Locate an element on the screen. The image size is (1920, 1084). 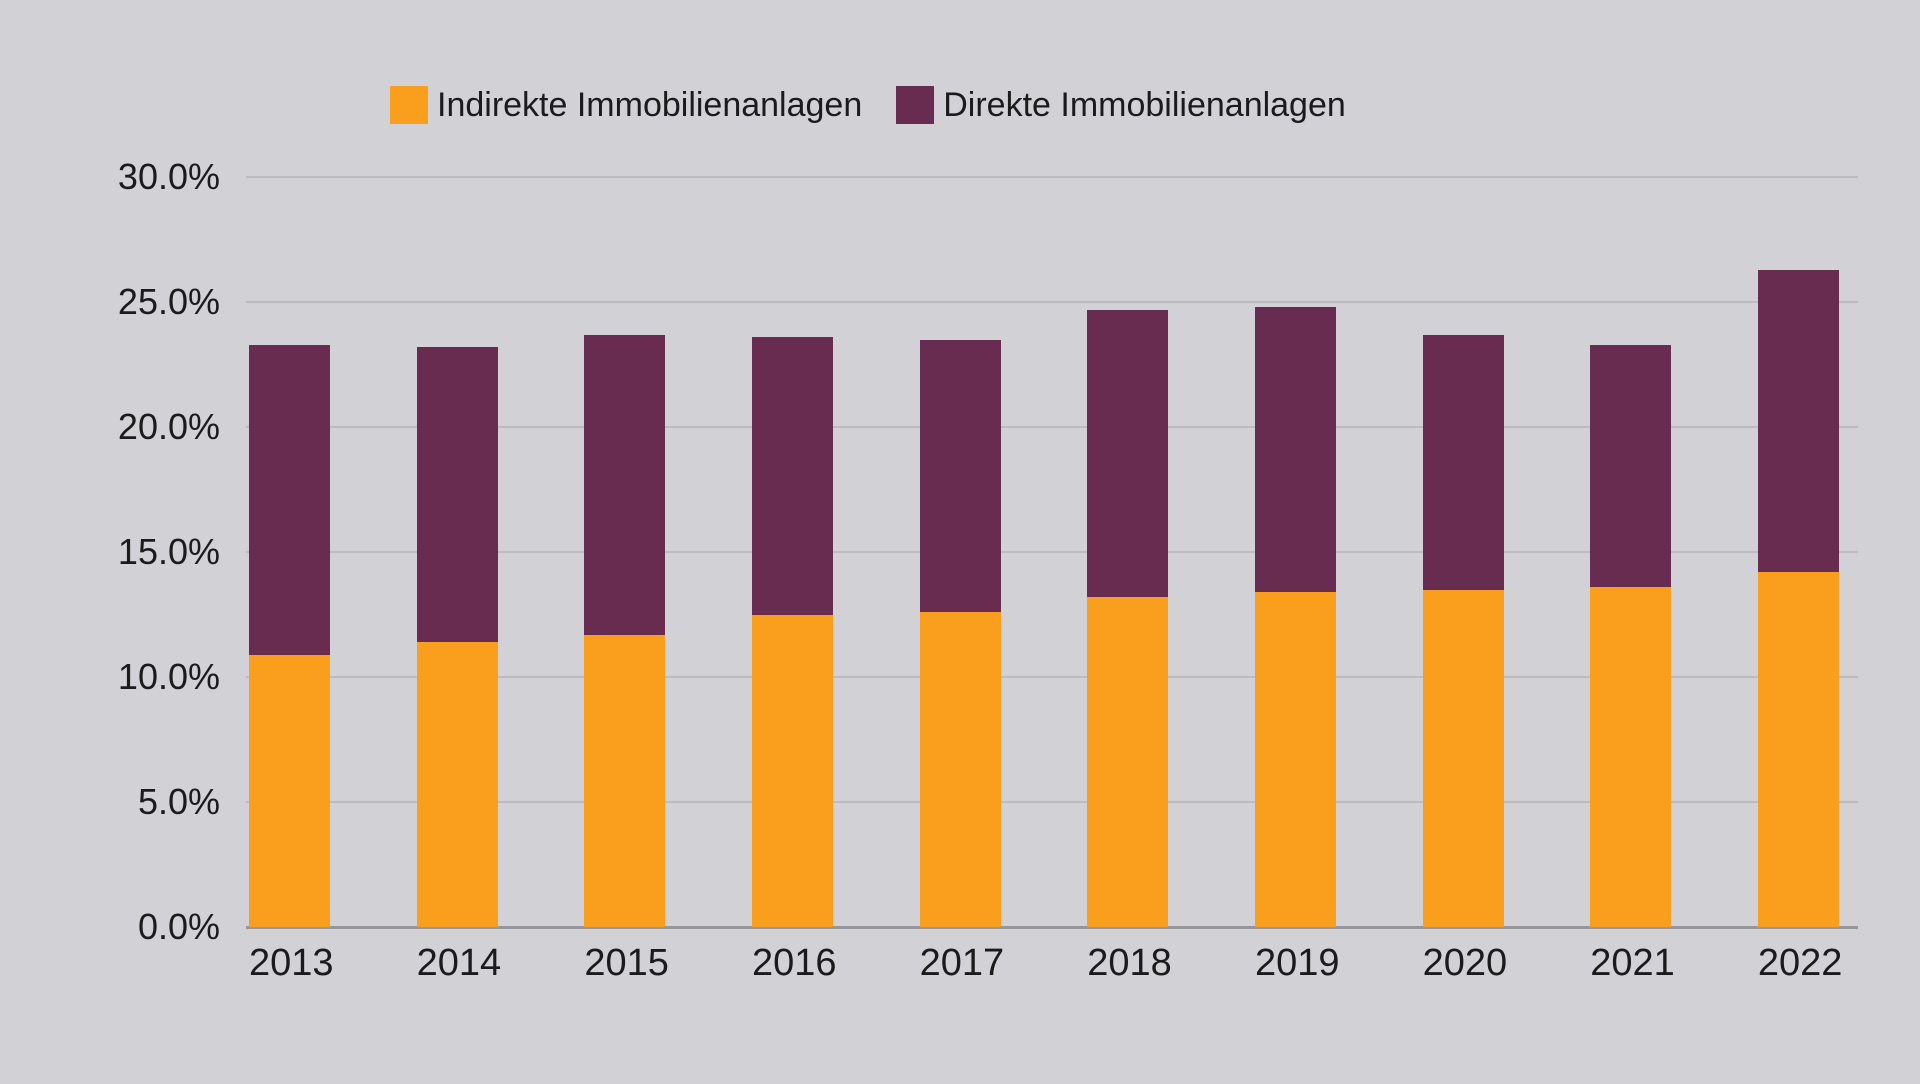
bar-column-2014 is located at coordinates (457, 552).